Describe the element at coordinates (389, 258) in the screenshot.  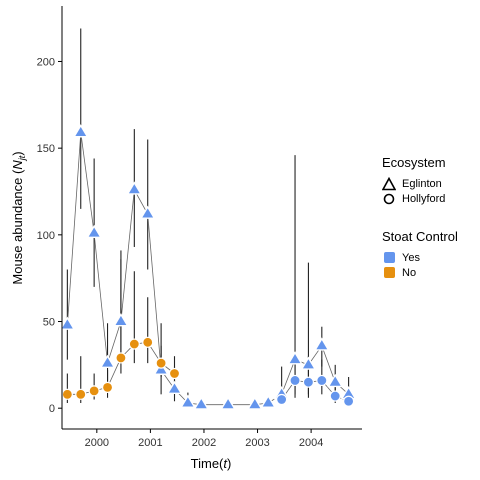
I see `legend-swatch-yes` at that location.